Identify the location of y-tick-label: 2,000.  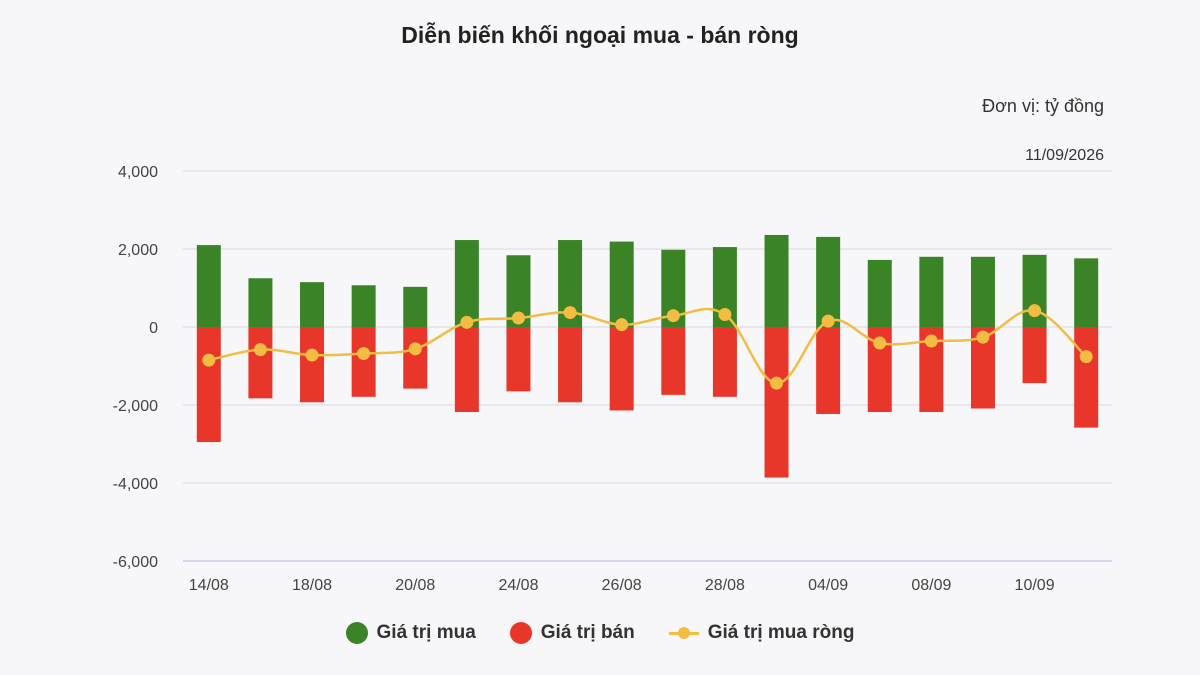
(138, 250).